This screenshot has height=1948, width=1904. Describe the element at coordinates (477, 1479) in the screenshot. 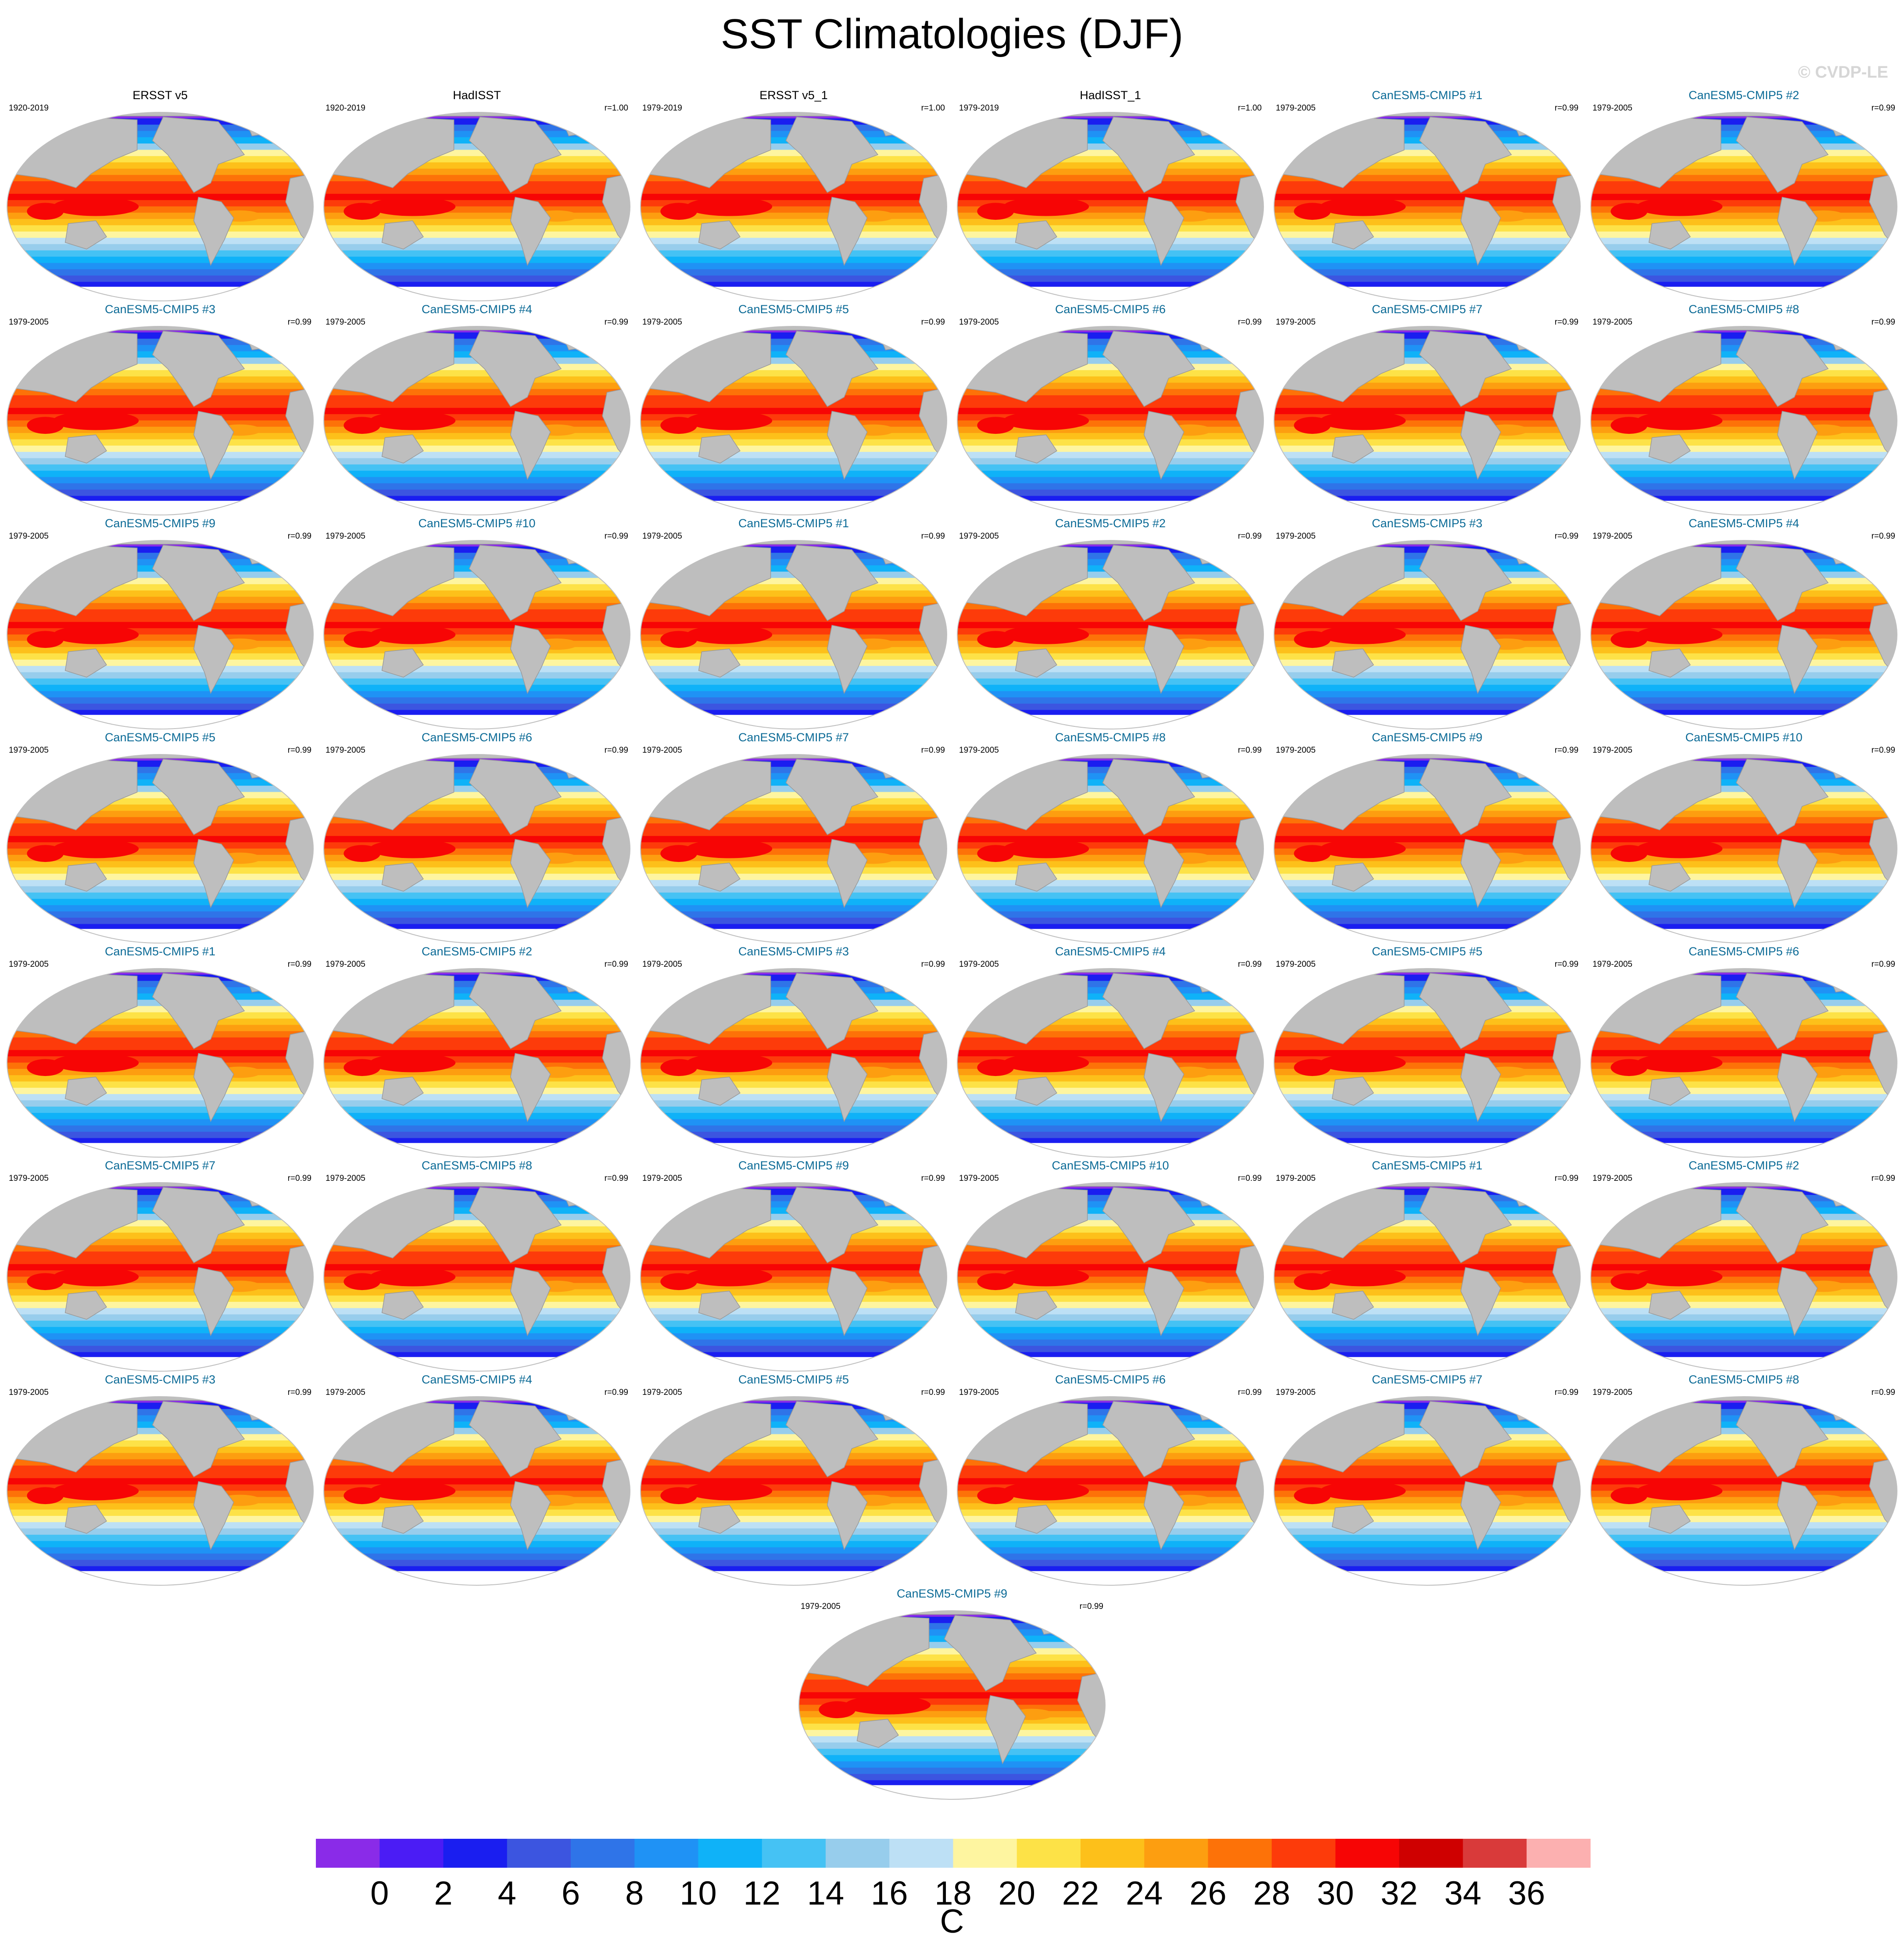

I see `map-panel: CanESM5-CMIP5 #4 1979-2005 r=0.99` at that location.